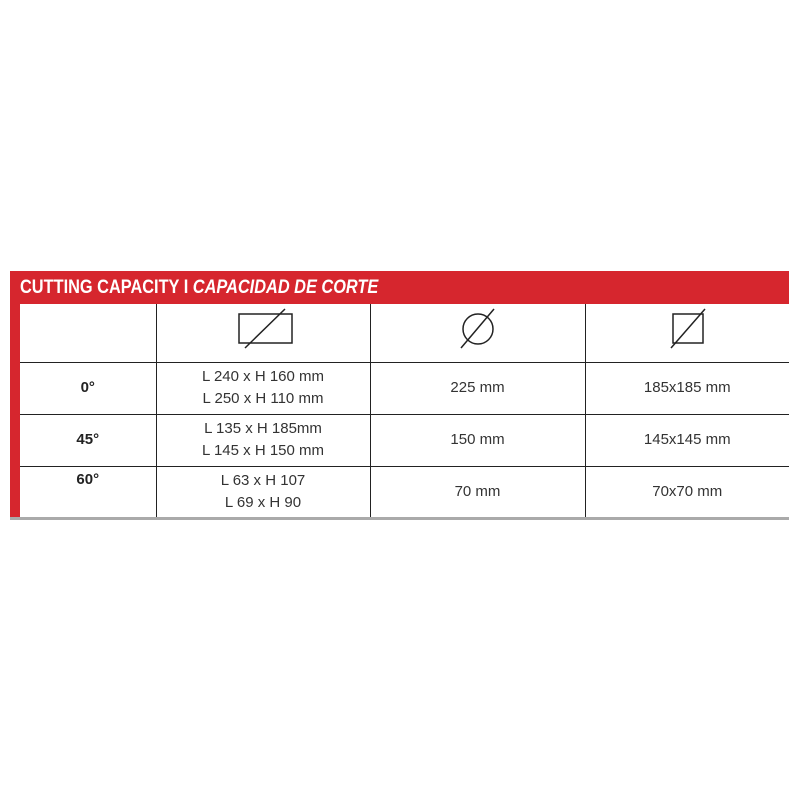  What do you see at coordinates (477, 388) in the screenshot?
I see `round-capacity-cell: 225 mm` at bounding box center [477, 388].